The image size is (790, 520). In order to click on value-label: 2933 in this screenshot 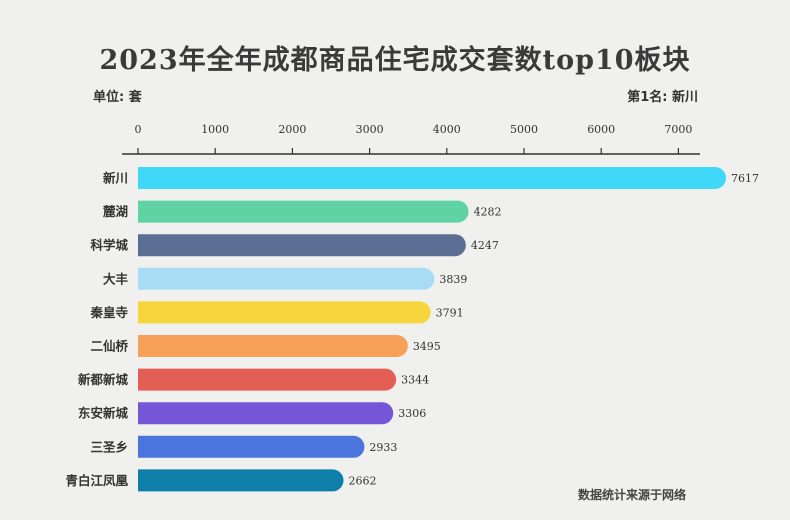, I will do `click(383, 447)`.